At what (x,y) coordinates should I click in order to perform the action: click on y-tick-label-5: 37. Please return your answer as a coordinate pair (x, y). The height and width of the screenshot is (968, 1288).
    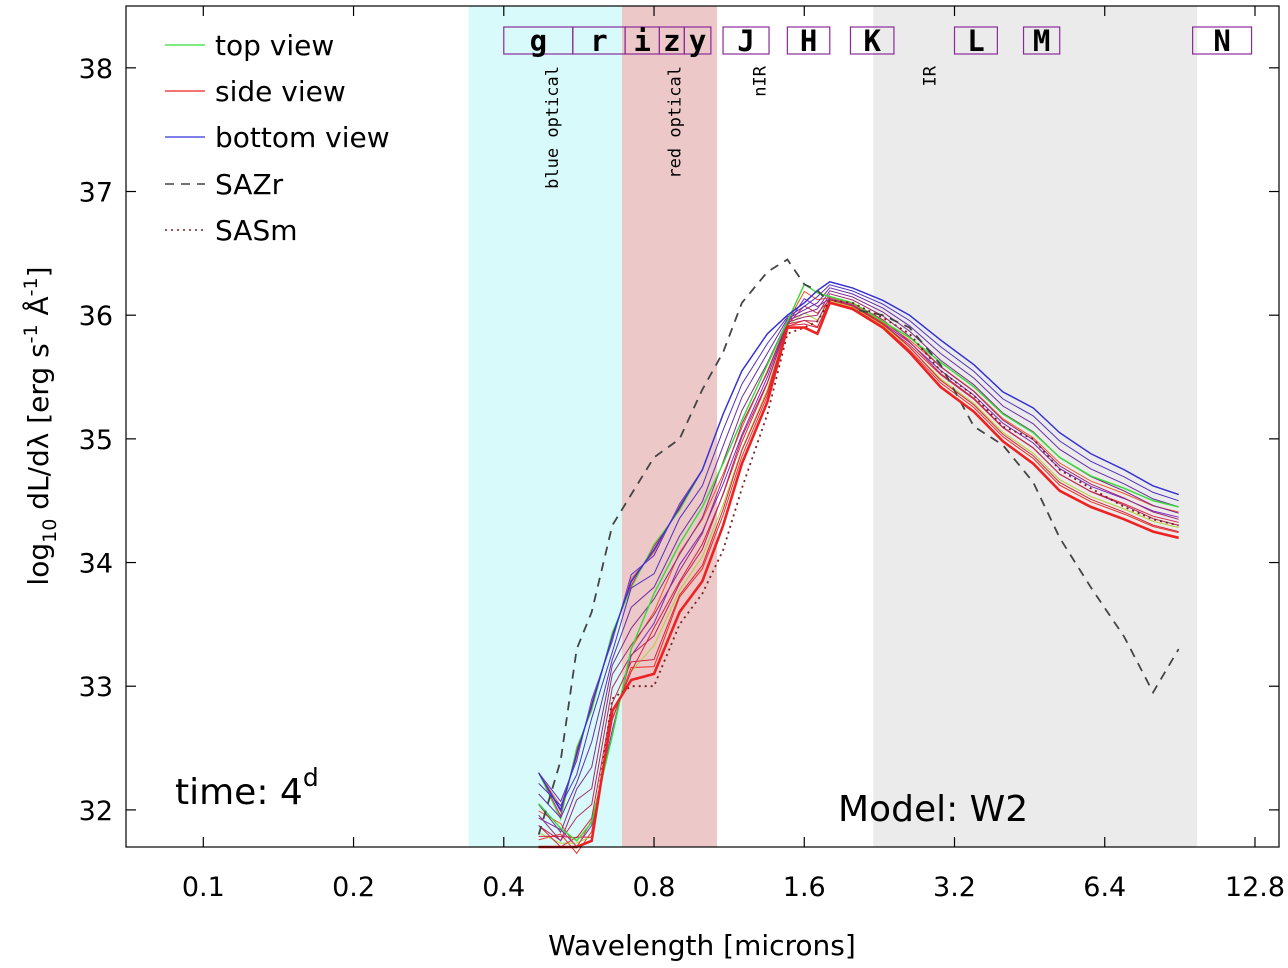
    Looking at the image, I should click on (96, 193).